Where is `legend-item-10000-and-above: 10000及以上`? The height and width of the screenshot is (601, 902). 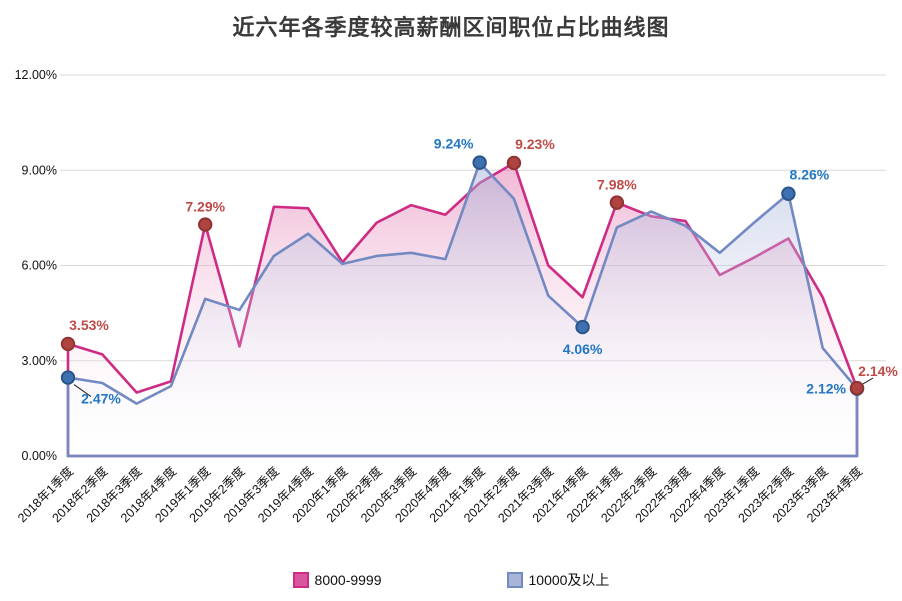
legend-item-10000-and-above: 10000及以上 is located at coordinates (558, 580).